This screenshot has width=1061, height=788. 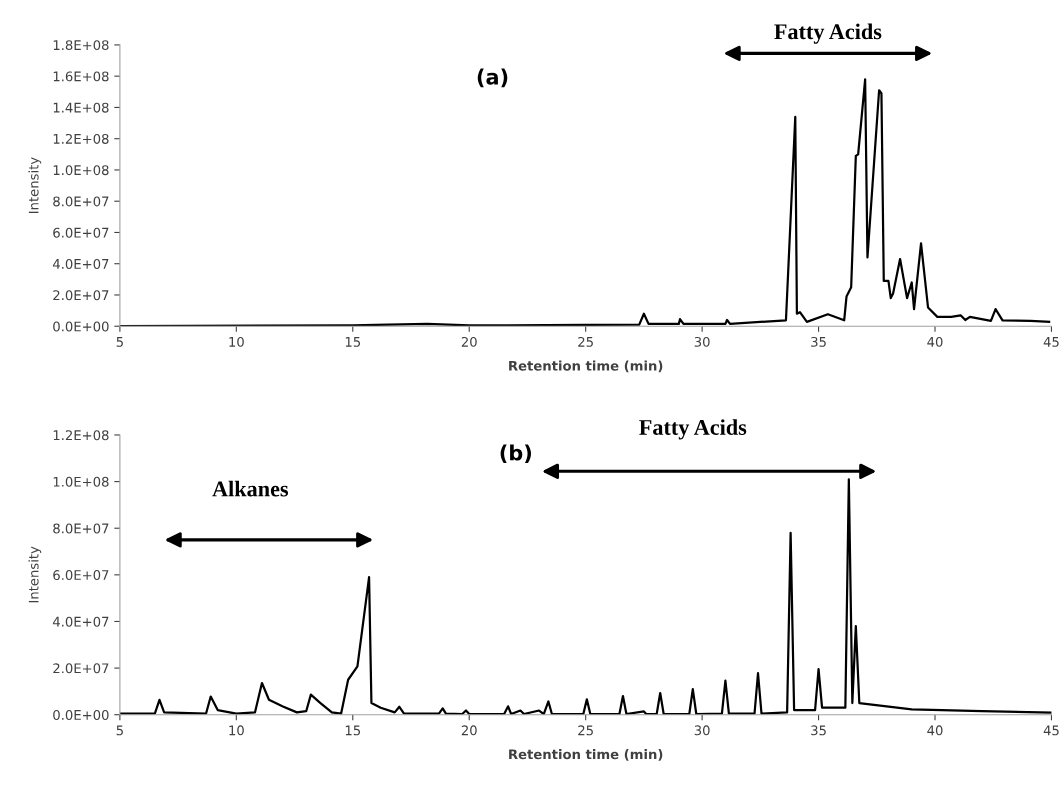 I want to click on annotation: Alkanes, so click(x=250, y=488).